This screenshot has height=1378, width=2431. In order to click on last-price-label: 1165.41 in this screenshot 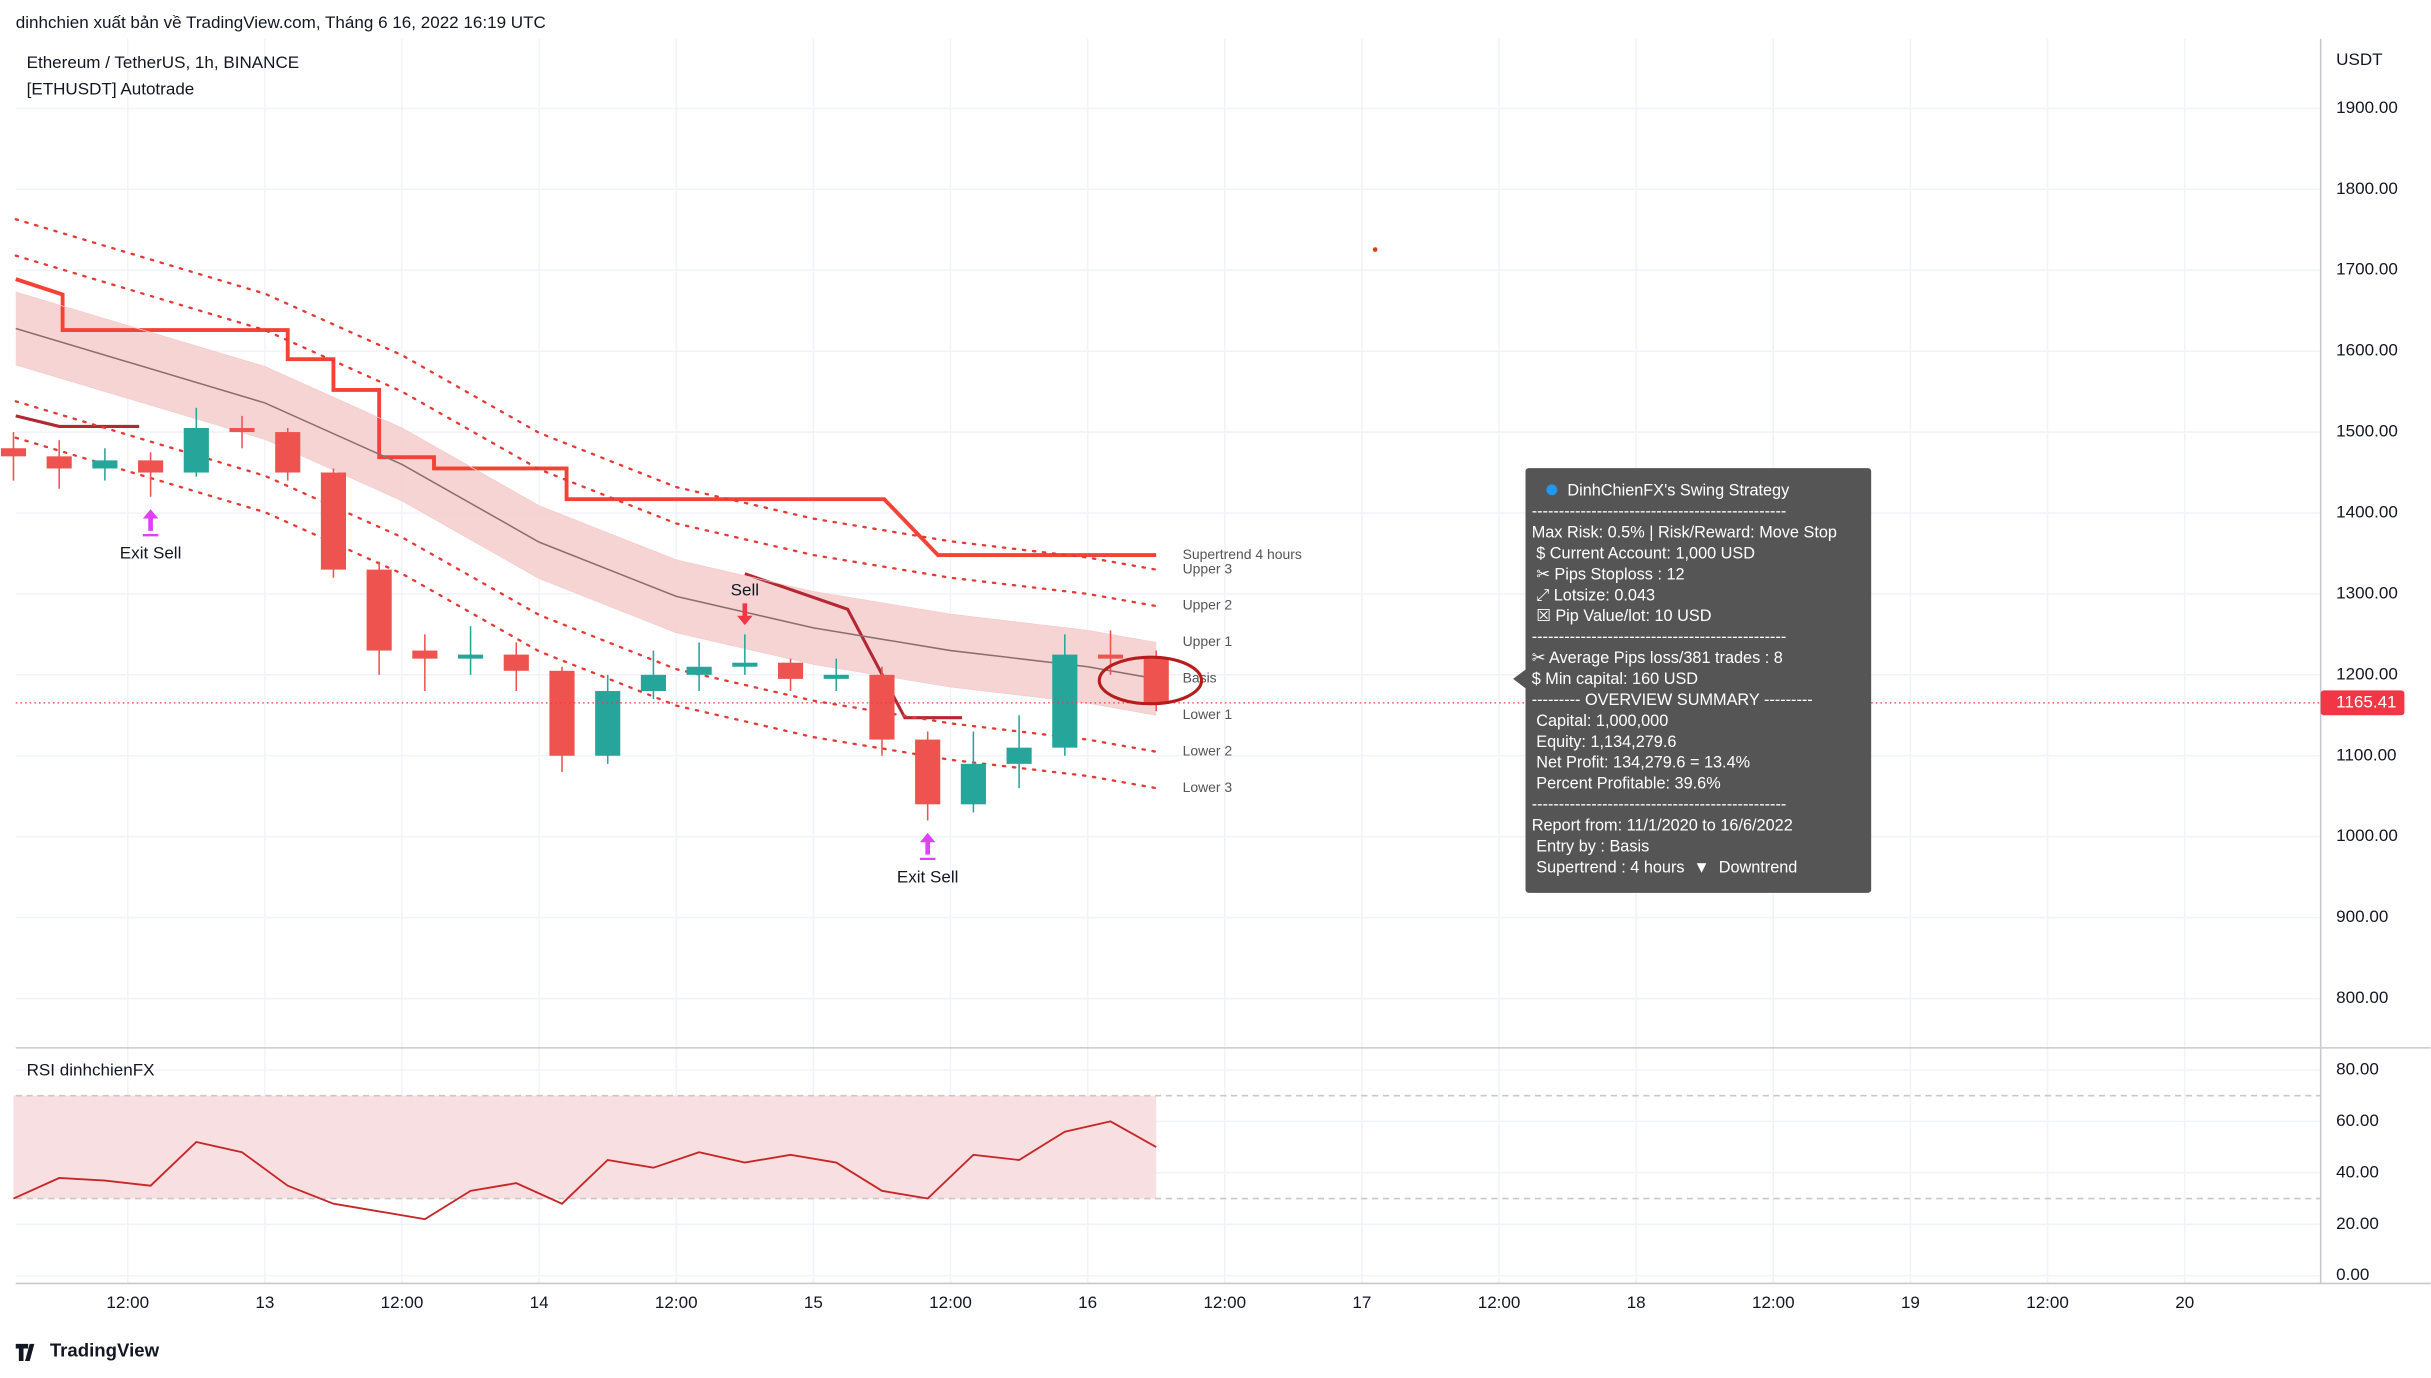, I will do `click(2366, 701)`.